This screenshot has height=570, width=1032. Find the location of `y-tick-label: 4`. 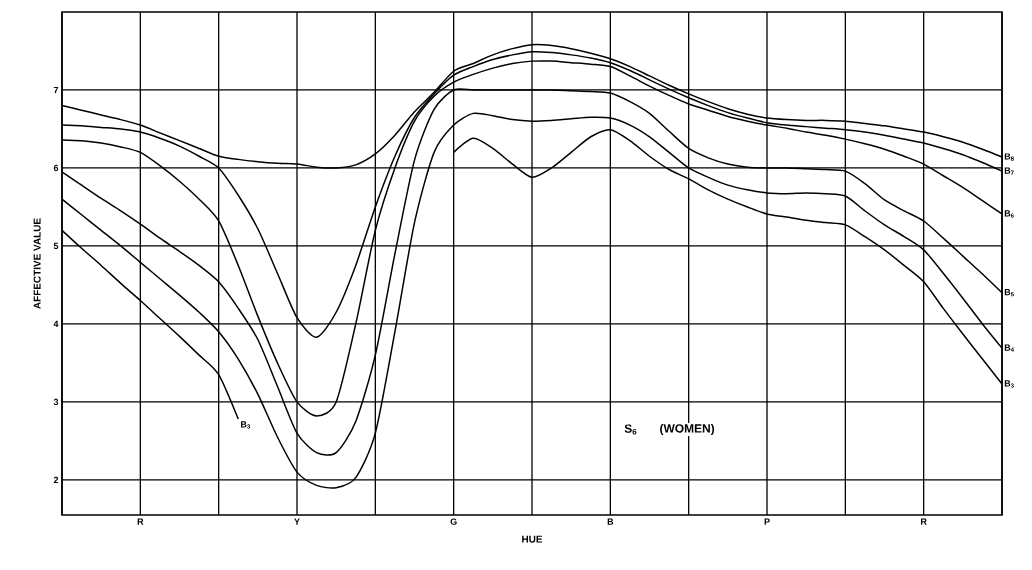

y-tick-label: 4 is located at coordinates (56, 324).